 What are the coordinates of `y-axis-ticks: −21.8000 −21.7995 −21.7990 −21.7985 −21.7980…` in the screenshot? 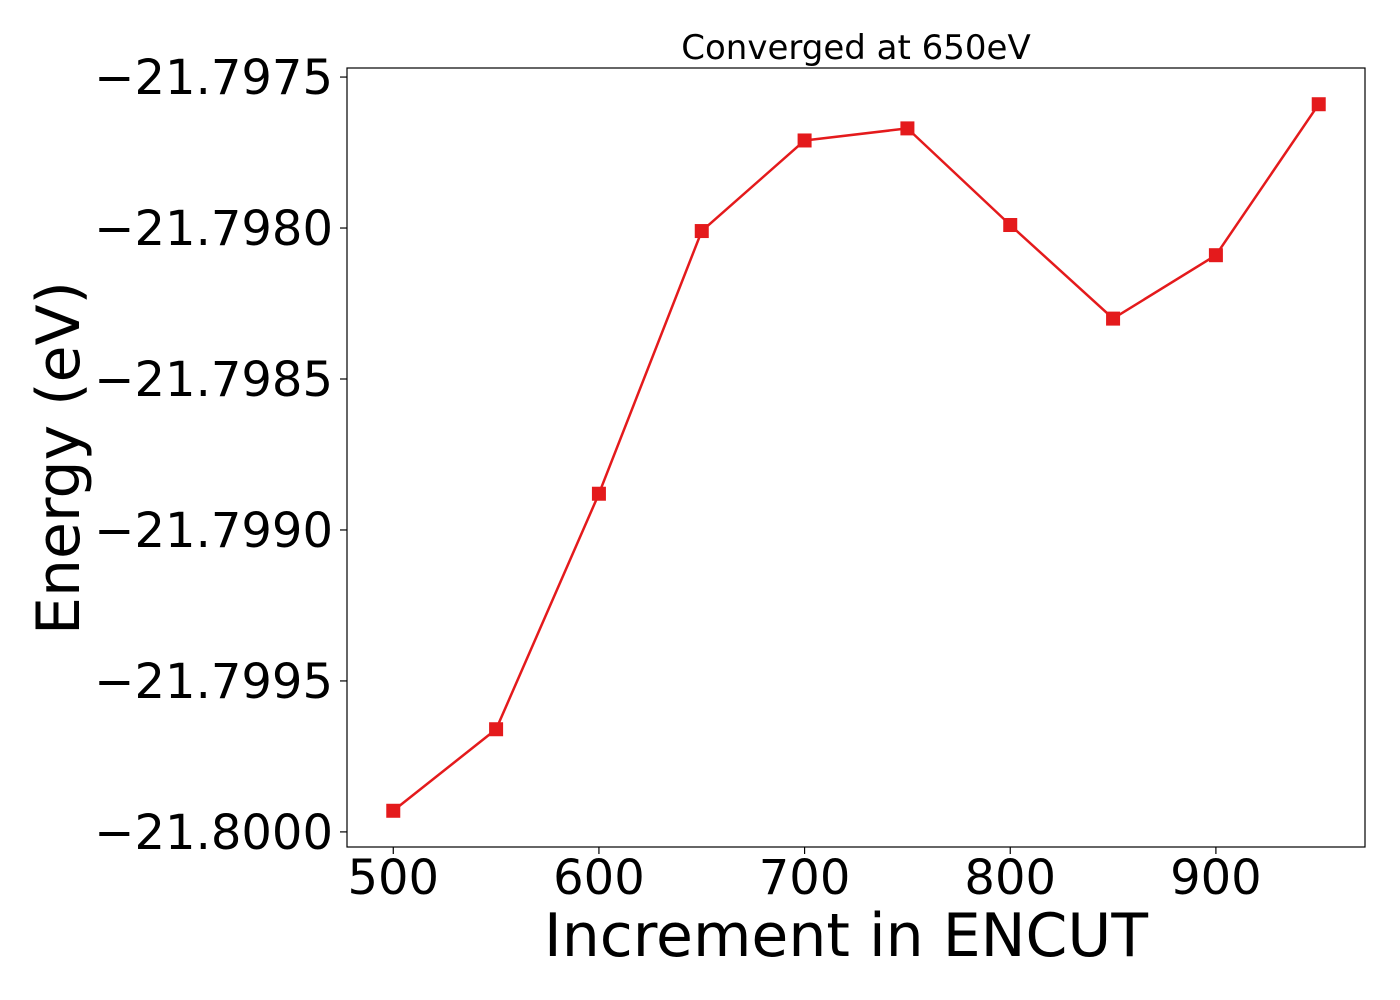 It's located at (220, 455).